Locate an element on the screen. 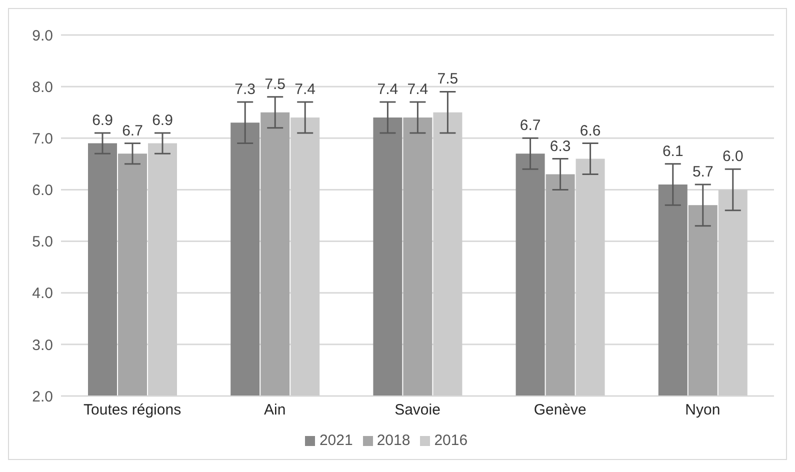 This screenshot has height=472, width=795. x-tick-label: Toutes régions is located at coordinates (133, 410).